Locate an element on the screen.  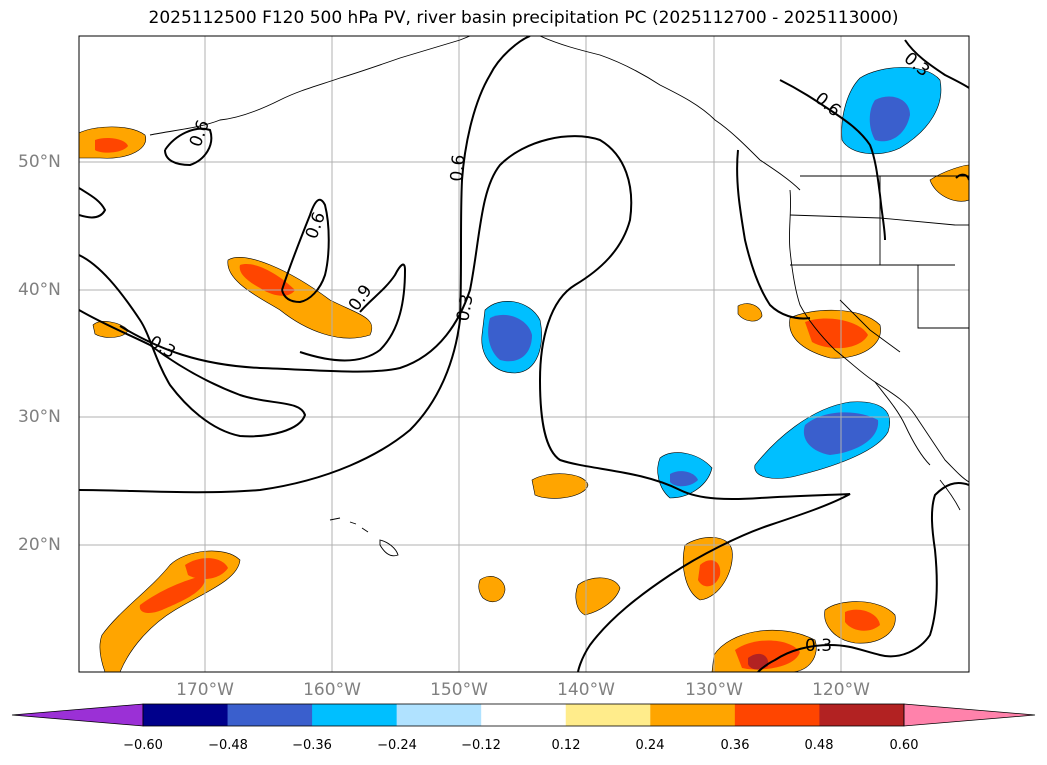
contour-label: 0.6 is located at coordinates (458, 168).